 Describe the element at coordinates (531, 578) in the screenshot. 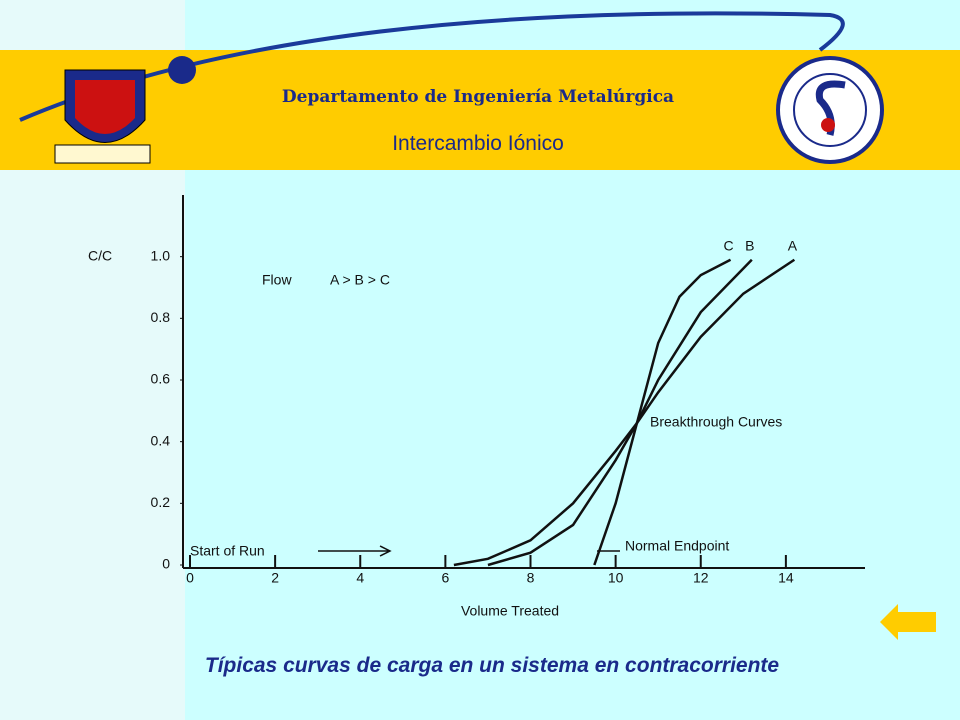

I see `x-tick-label: 8` at that location.